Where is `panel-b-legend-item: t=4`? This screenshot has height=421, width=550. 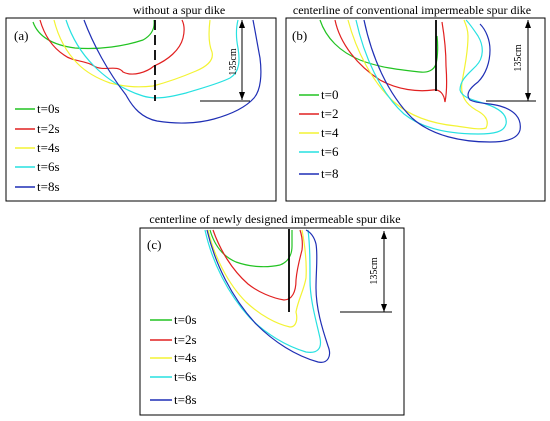
panel-b-legend-item: t=4 is located at coordinates (330, 132).